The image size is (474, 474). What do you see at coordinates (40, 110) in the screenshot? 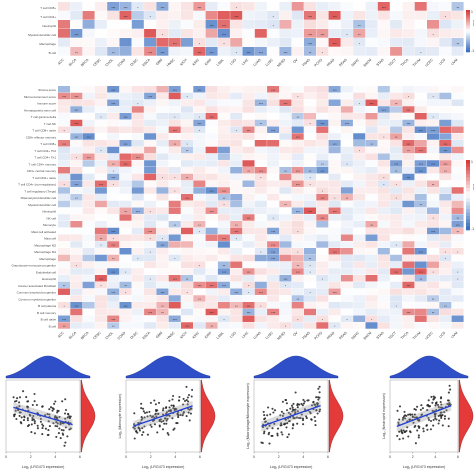
I see `row-label: Hematopoietic stem cell` at bounding box center [40, 110].